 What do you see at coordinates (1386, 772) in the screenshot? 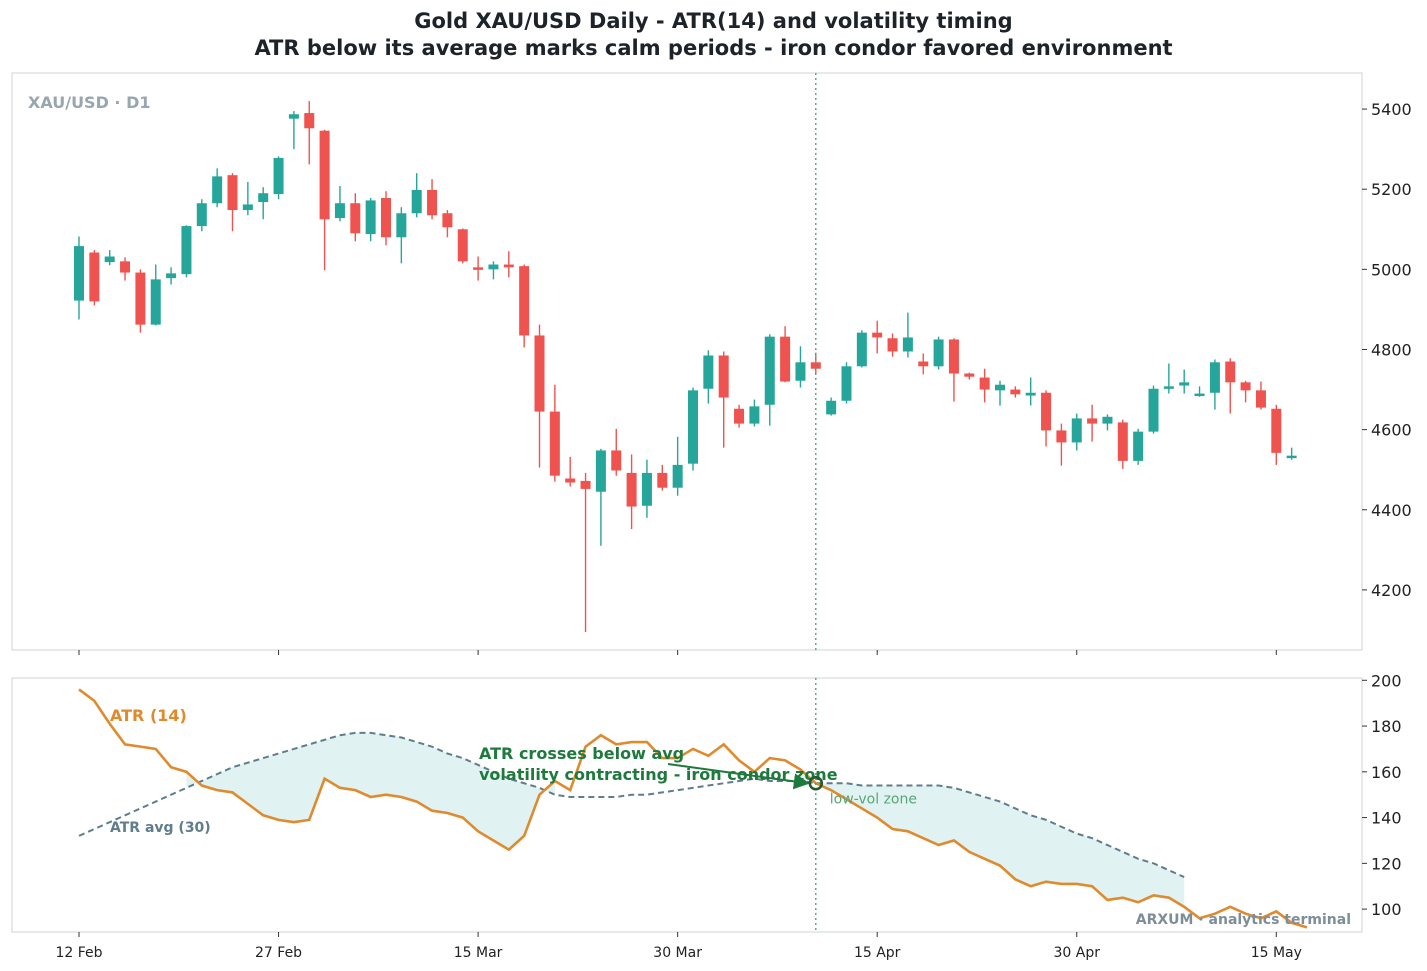
I see `atr-y-tick-label: 160` at bounding box center [1386, 772].